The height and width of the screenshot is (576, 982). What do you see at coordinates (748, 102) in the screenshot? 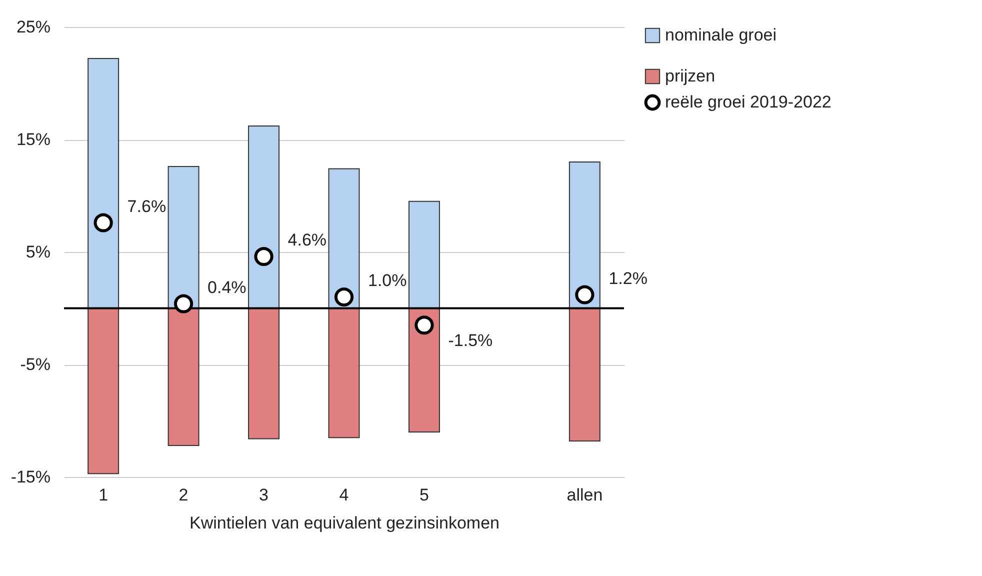
I see `legend-label: reële groei 2019-2022` at bounding box center [748, 102].